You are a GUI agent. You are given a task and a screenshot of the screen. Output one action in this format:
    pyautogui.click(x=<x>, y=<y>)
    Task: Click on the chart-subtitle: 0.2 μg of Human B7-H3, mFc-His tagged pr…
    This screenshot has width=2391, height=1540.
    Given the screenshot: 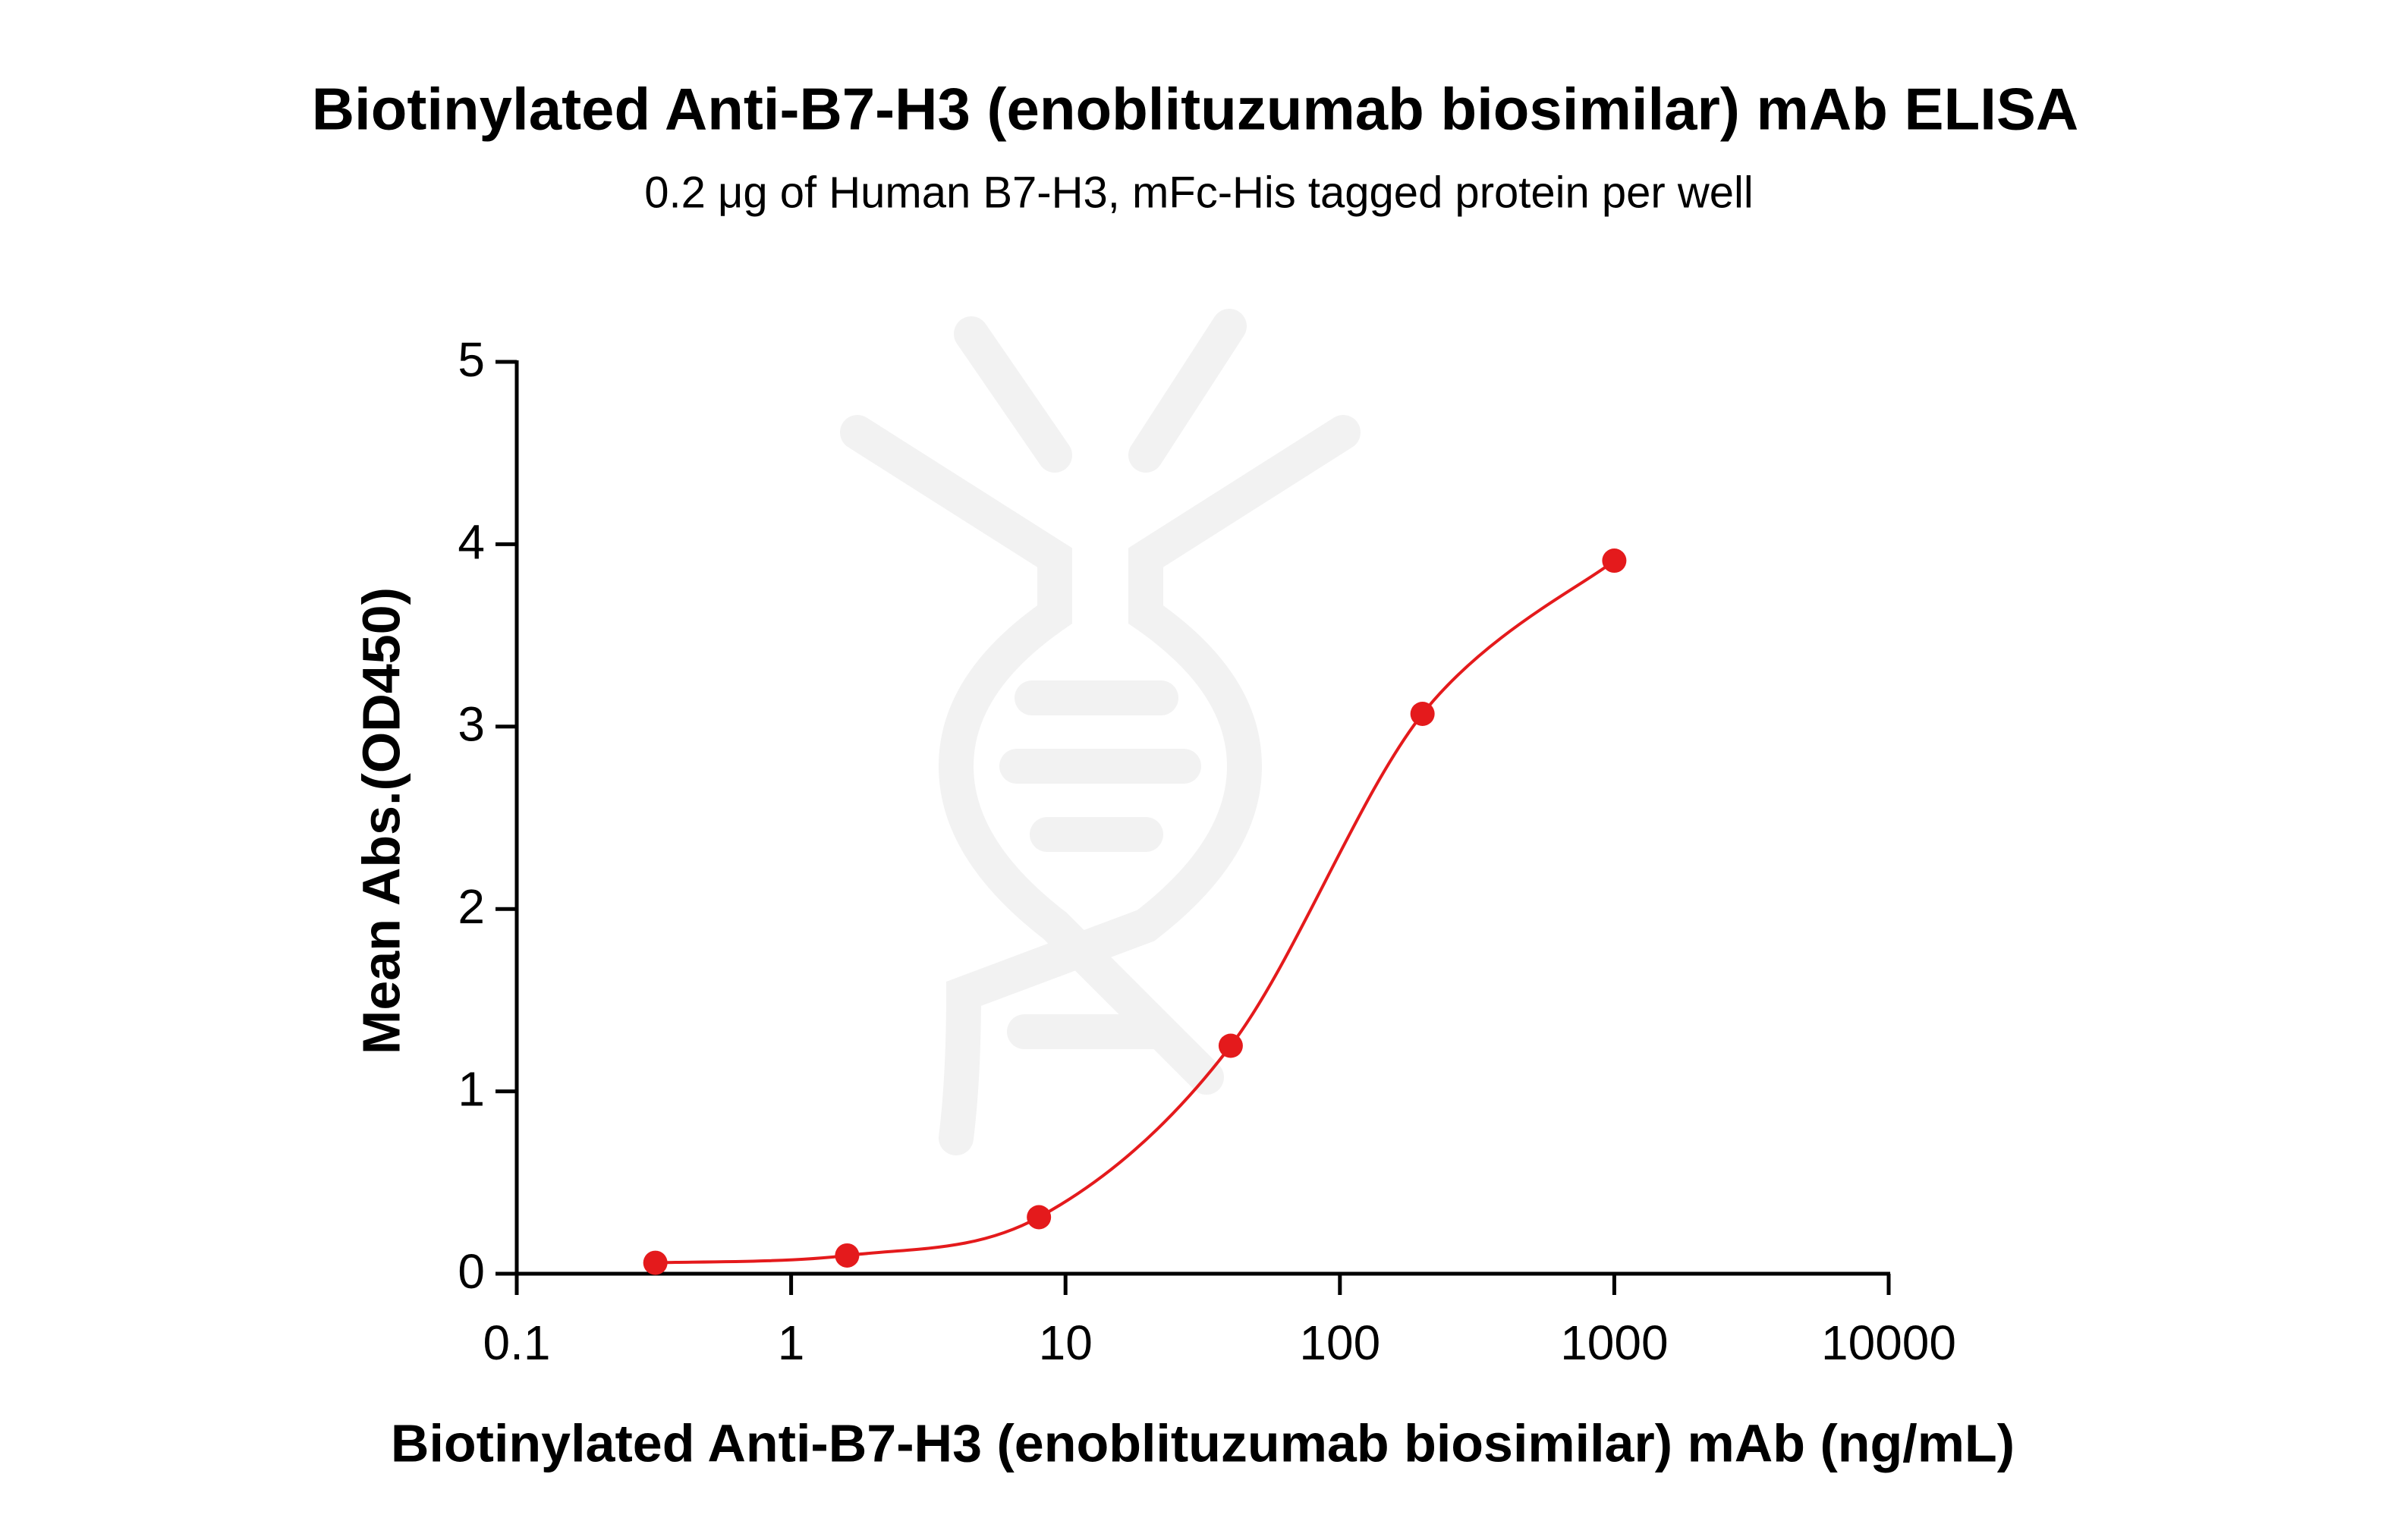 What is the action you would take?
    pyautogui.click(x=1199, y=192)
    